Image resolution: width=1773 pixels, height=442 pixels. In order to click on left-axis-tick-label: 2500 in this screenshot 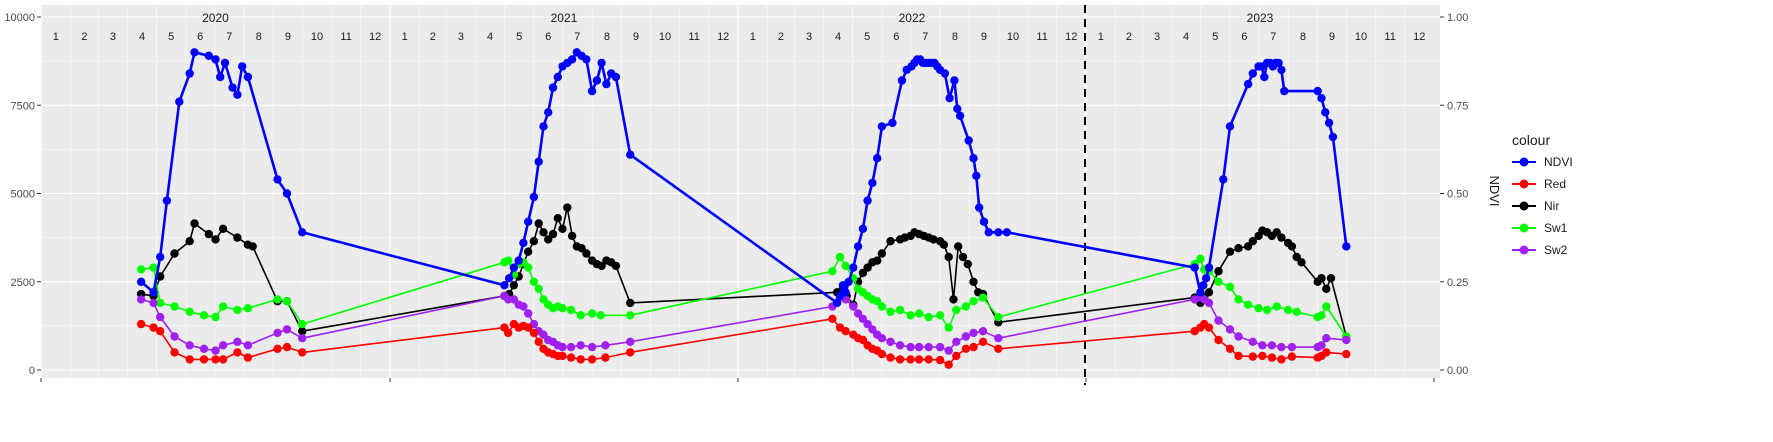, I will do `click(23, 283)`.